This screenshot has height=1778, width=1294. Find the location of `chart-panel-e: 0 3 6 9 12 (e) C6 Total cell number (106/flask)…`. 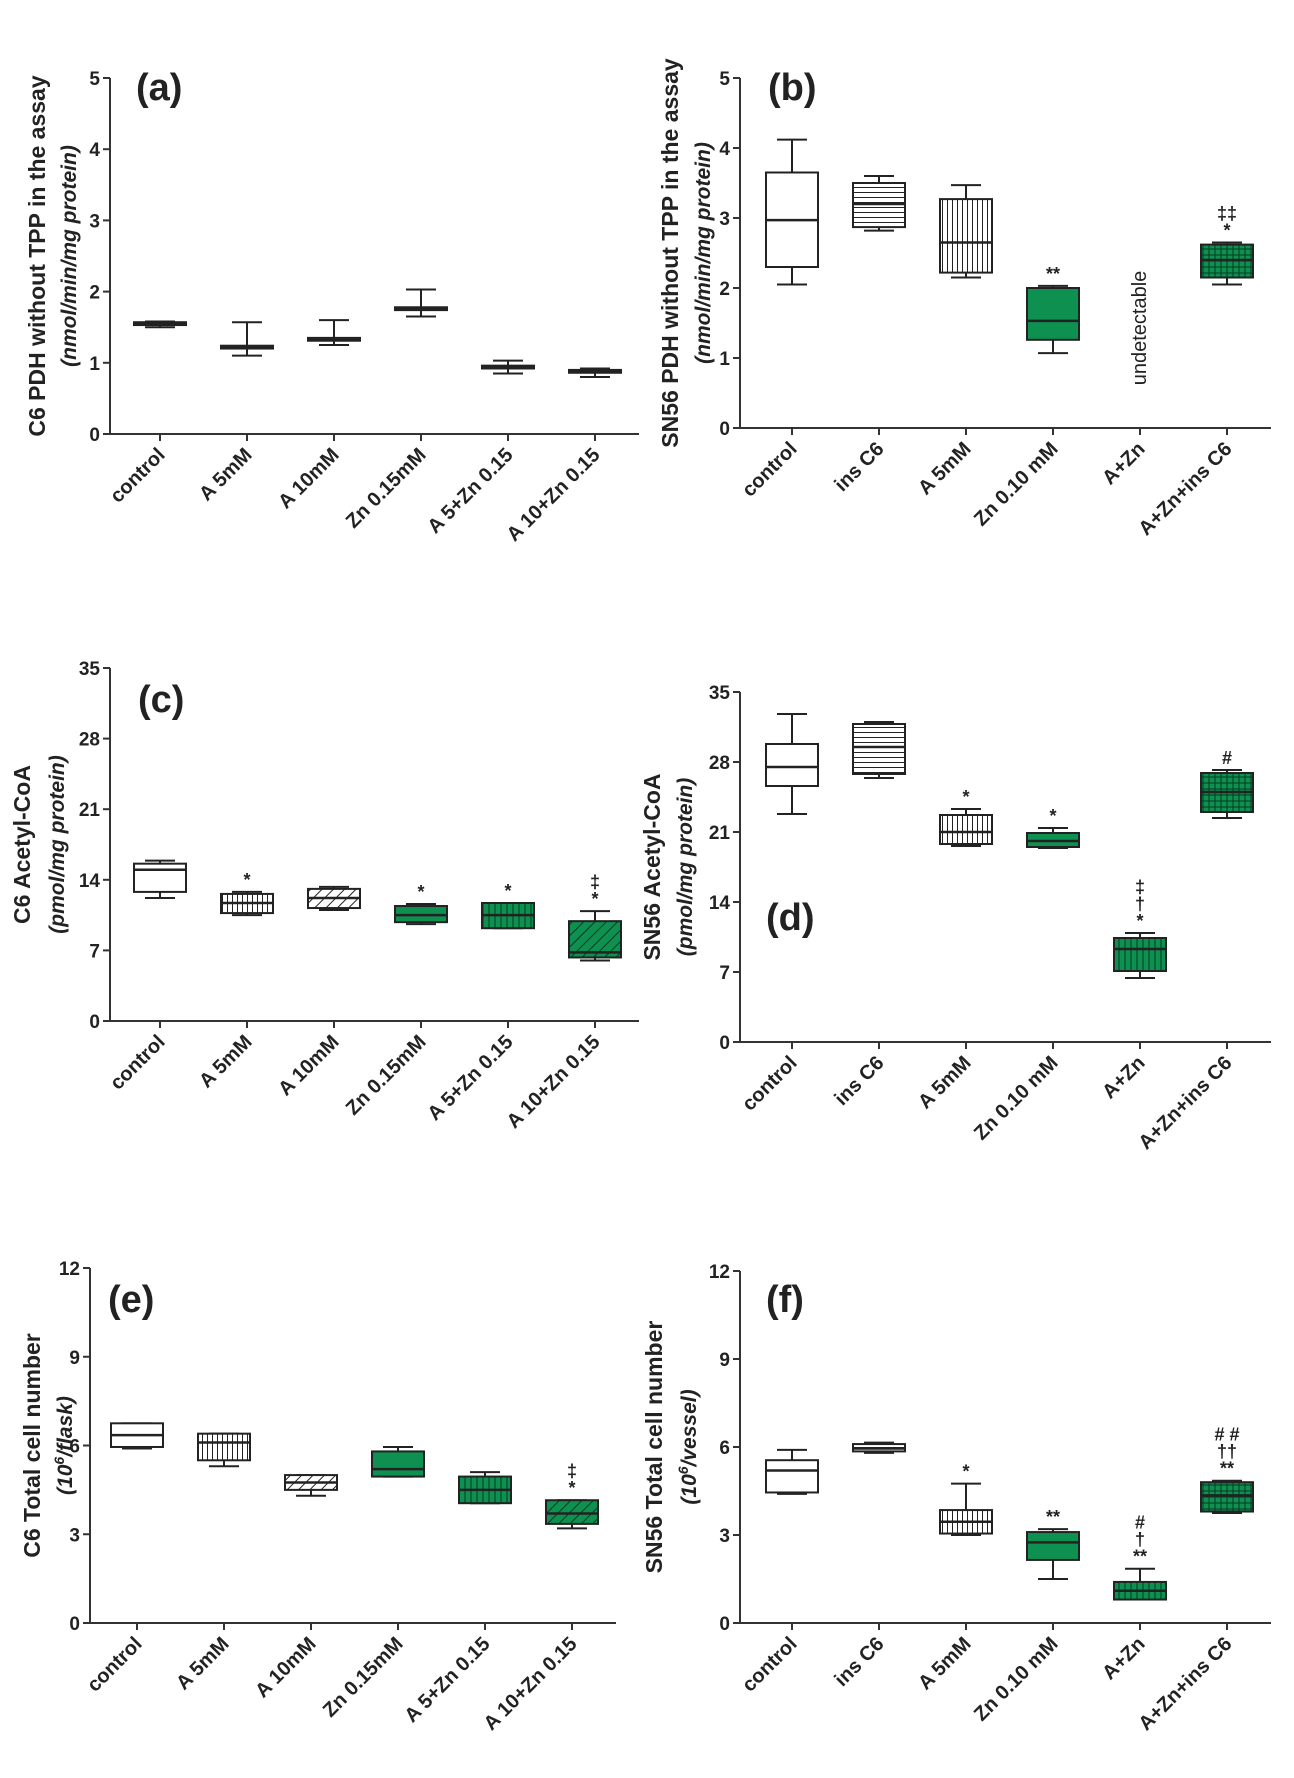

chart-panel-e: 0 3 6 9 12 (e) C6 Total cell number (106/flask)… is located at coordinates (317, 1497).